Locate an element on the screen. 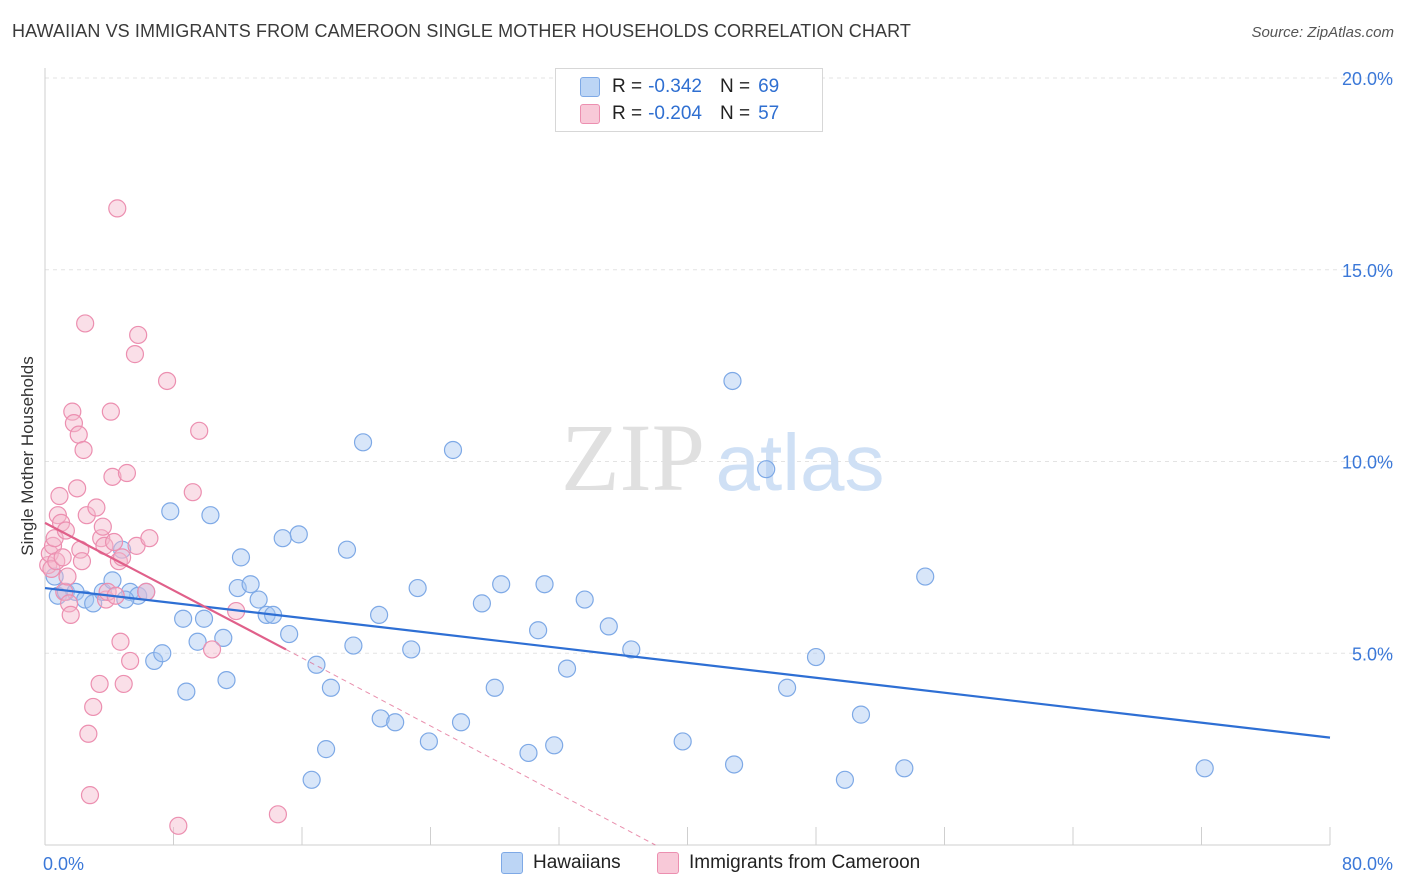  watermark-atlas: atlas is located at coordinates (800, 462).